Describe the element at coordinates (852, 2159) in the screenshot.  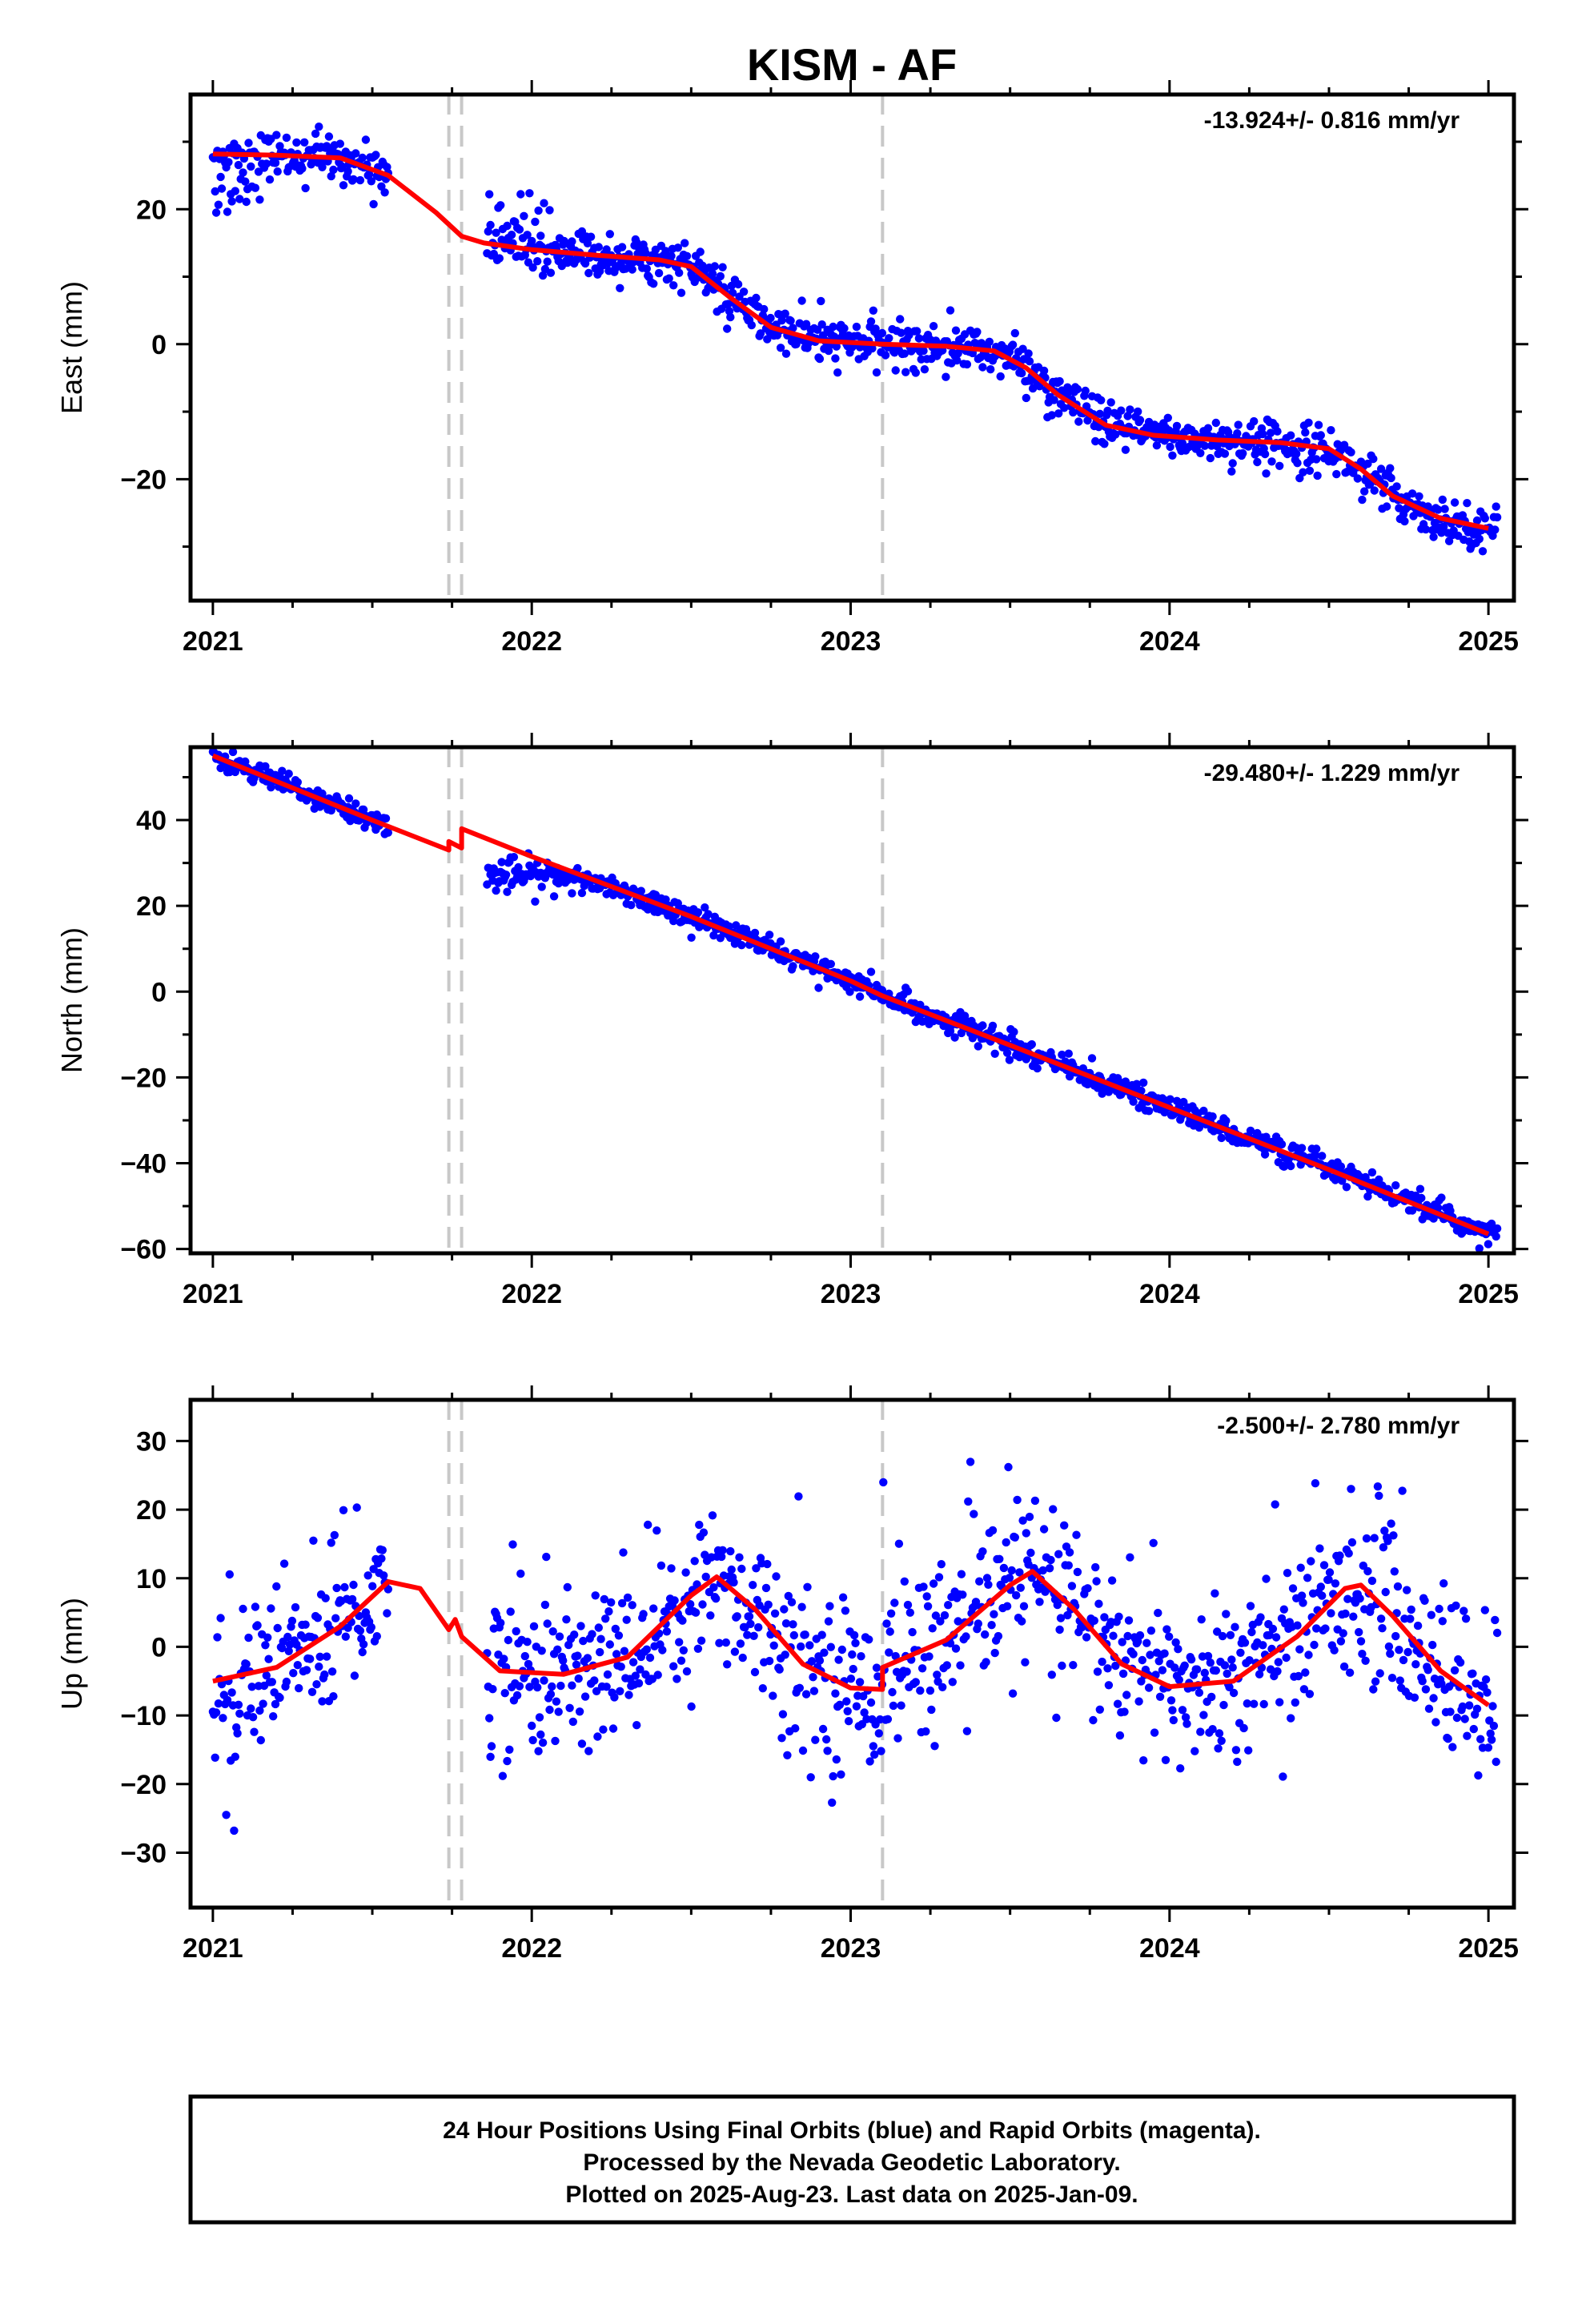
I see `footer-frame` at that location.